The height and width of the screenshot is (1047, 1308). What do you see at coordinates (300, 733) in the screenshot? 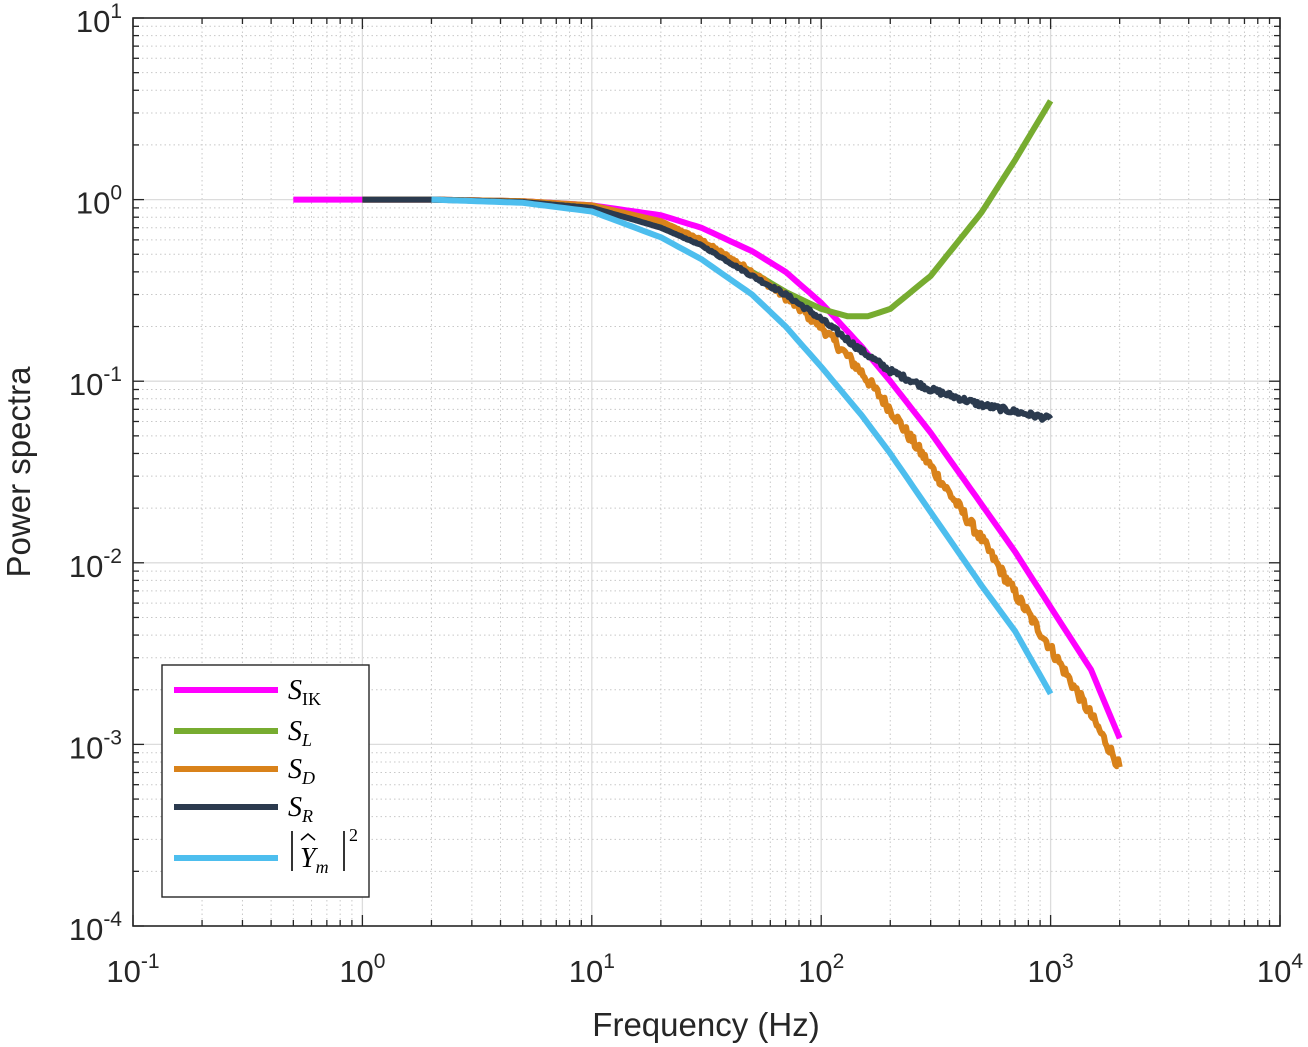
I see `legend-label: SL` at bounding box center [300, 733].